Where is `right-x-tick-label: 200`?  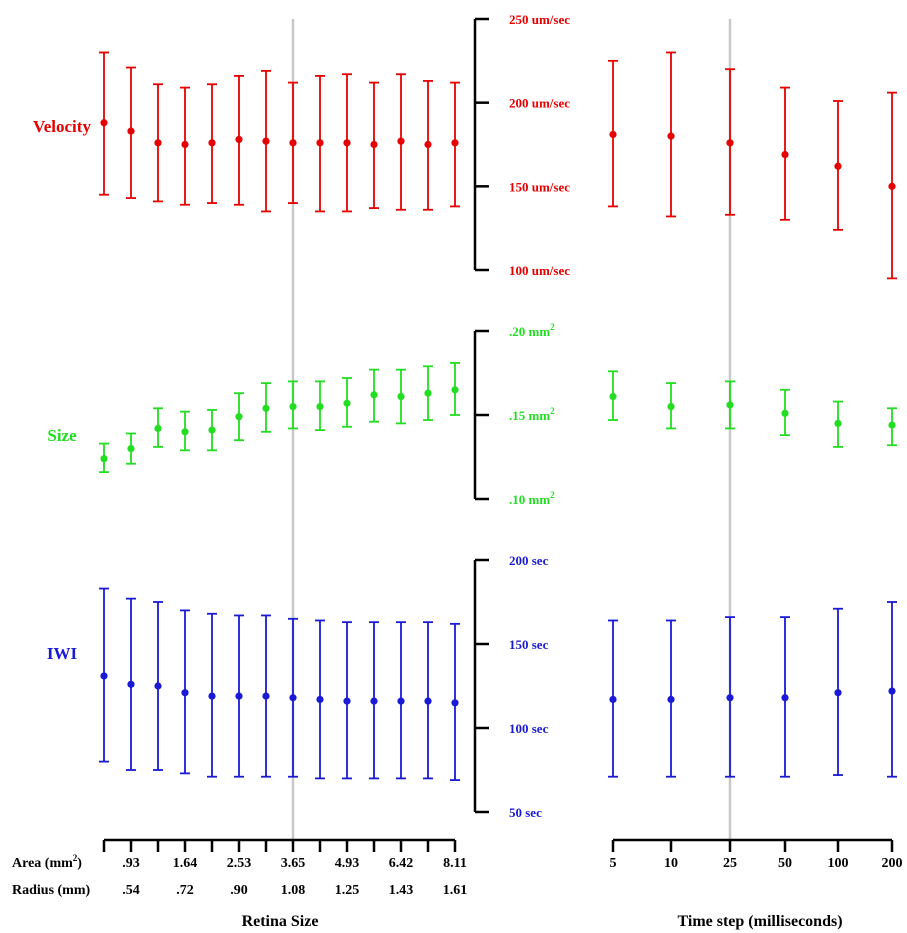
right-x-tick-label: 200 is located at coordinates (892, 863).